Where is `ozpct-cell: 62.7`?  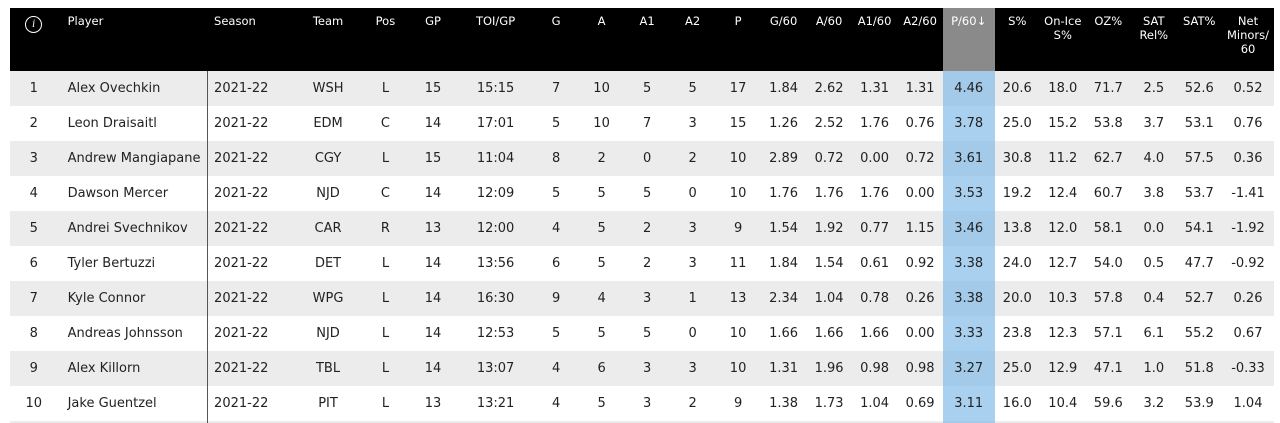 ozpct-cell: 62.7 is located at coordinates (1108, 158).